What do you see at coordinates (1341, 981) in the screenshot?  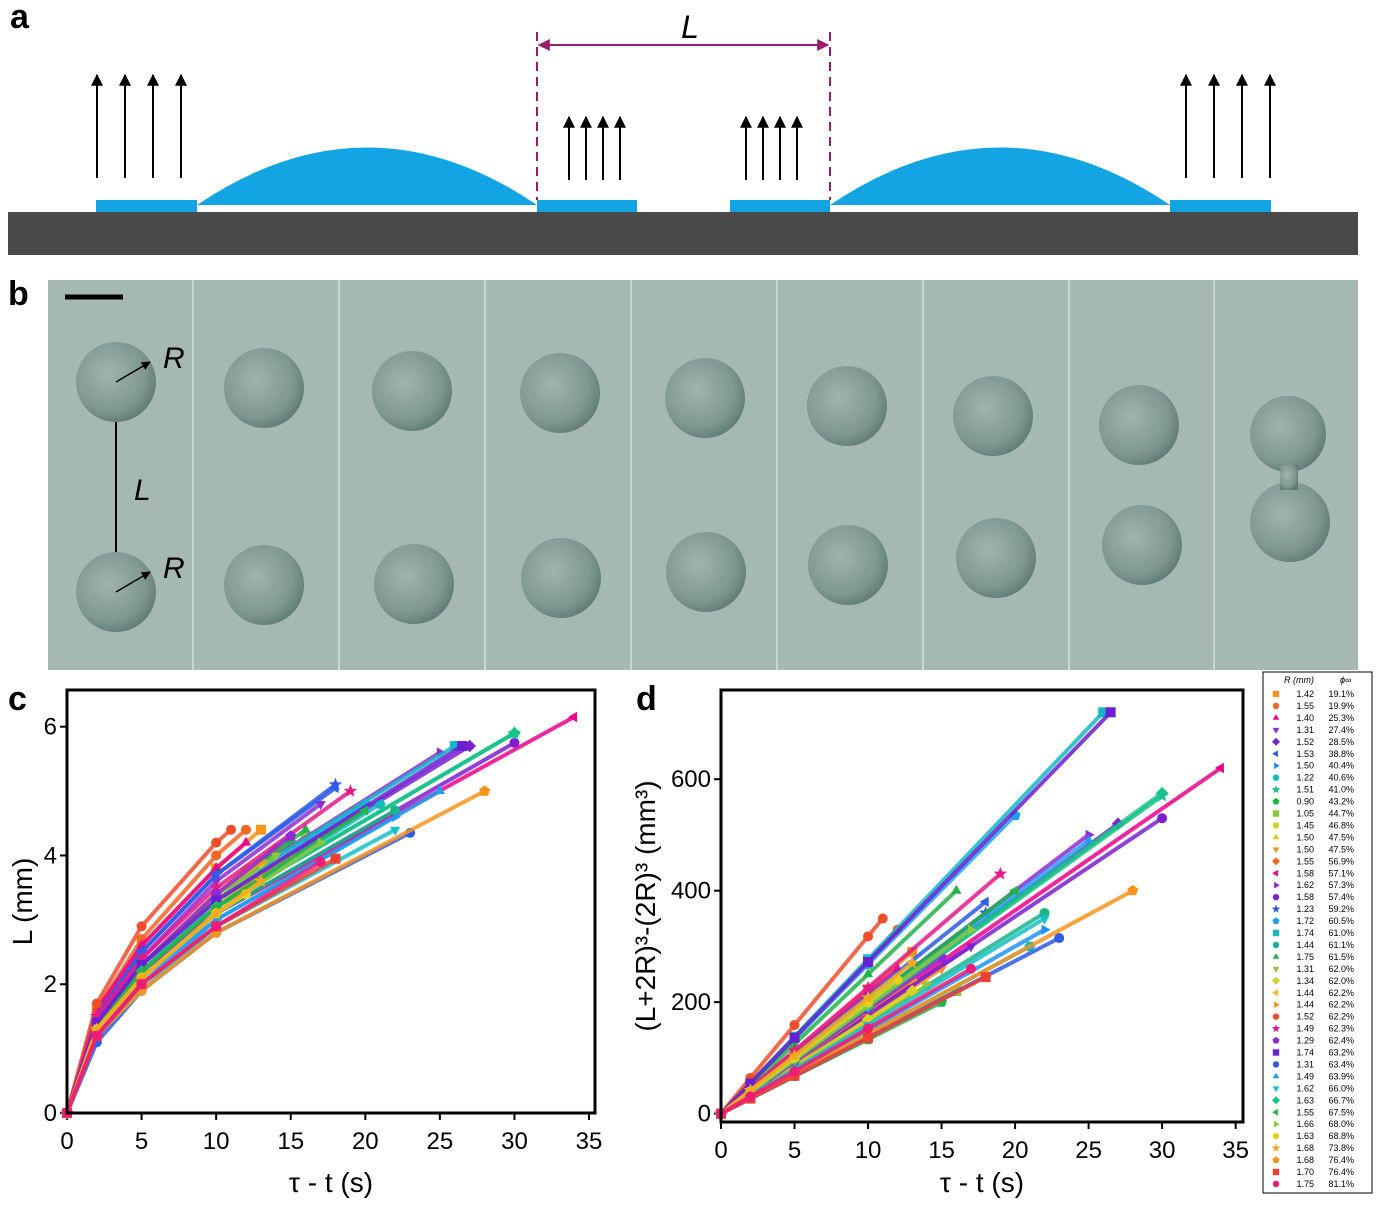 I see `legend-phi: 62.0%` at bounding box center [1341, 981].